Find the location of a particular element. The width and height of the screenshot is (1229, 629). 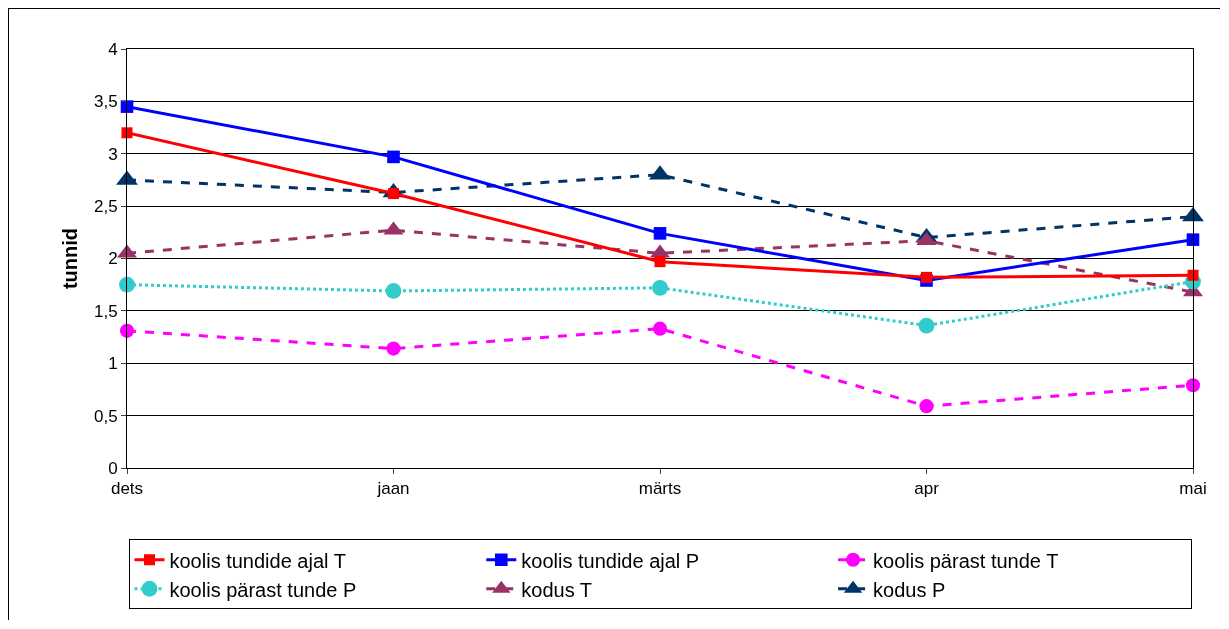

y-tick-label: 4 is located at coordinates (113, 49).